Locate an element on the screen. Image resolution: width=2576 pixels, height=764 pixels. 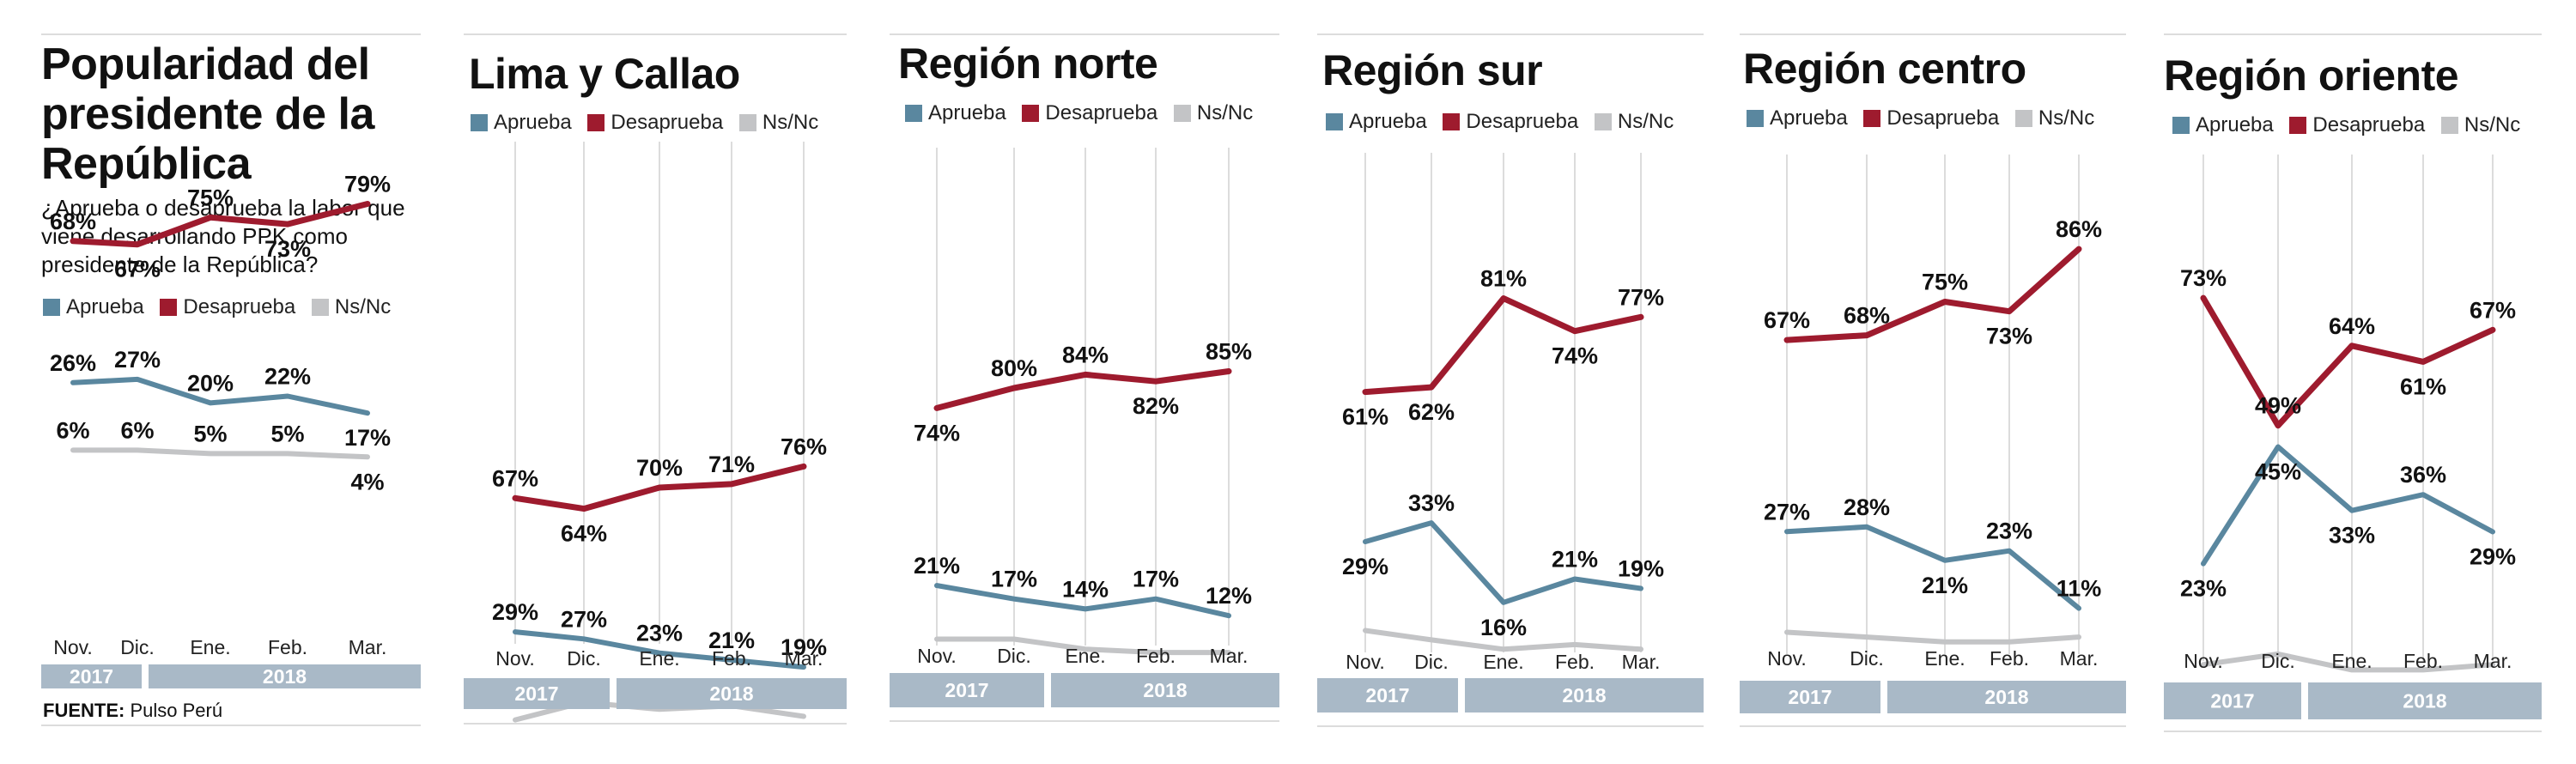
data-label-aprueba: 16% is located at coordinates (1503, 628).